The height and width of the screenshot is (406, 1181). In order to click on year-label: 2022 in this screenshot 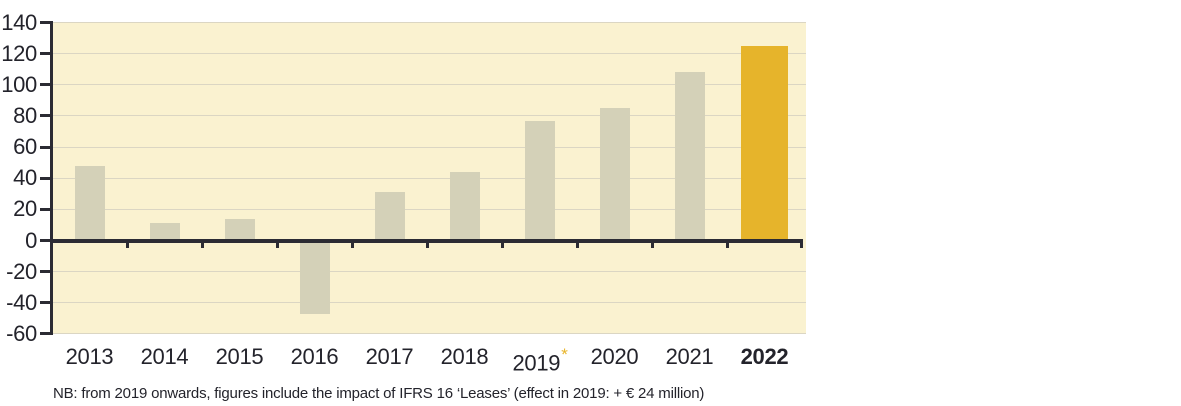, I will do `click(764, 356)`.